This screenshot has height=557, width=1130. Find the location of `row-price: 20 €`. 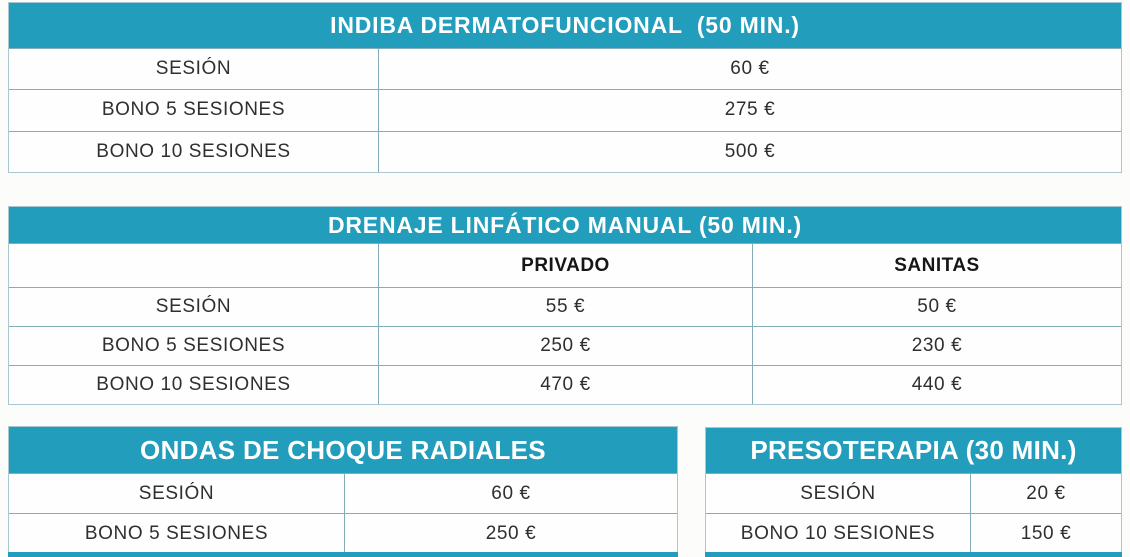

row-price: 20 € is located at coordinates (1045, 493).